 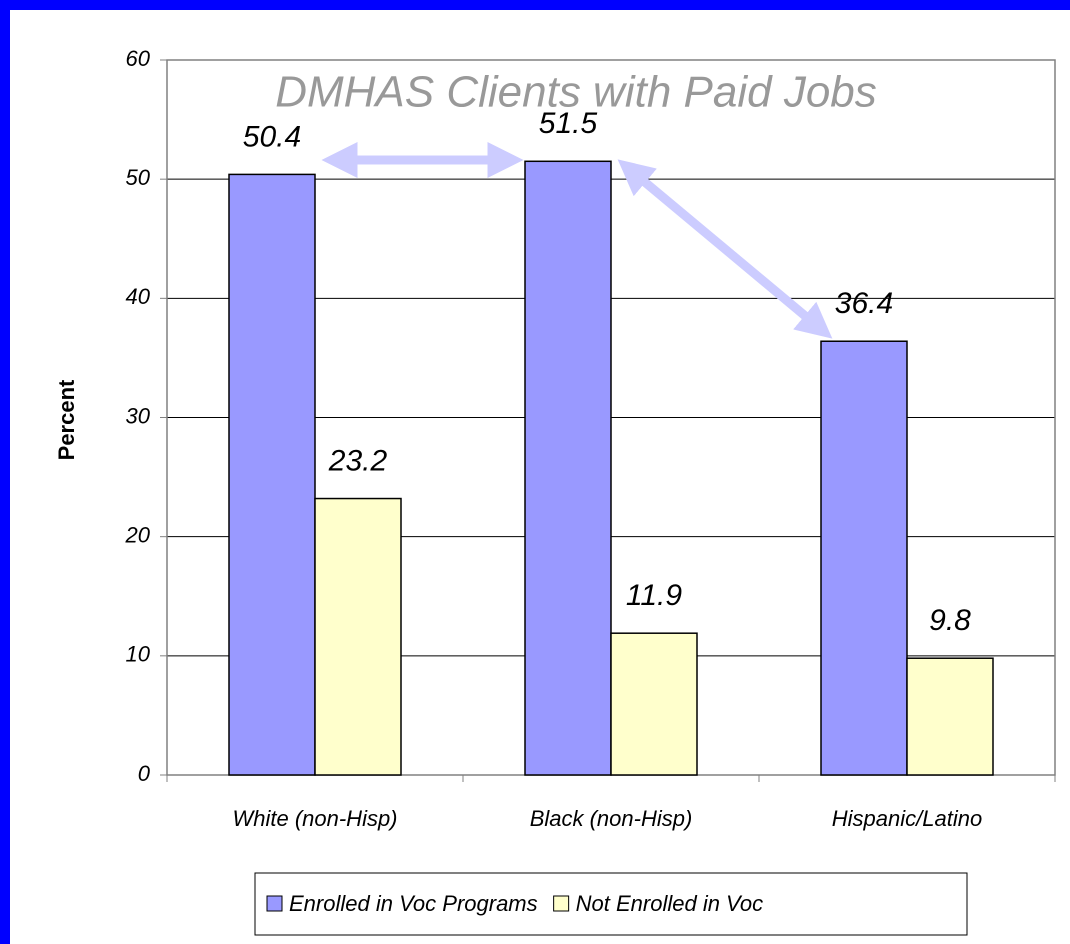 What do you see at coordinates (66, 419) in the screenshot?
I see `y-axis-label: Percent` at bounding box center [66, 419].